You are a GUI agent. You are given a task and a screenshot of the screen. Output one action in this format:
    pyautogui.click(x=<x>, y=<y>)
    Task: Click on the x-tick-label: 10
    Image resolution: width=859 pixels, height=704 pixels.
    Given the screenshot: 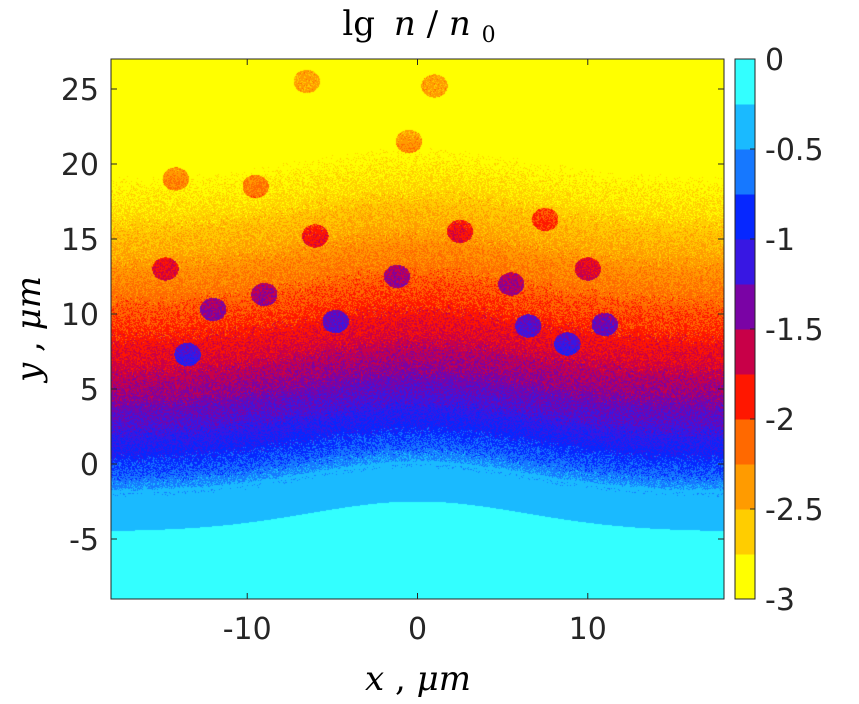 What is the action you would take?
    pyautogui.click(x=588, y=629)
    